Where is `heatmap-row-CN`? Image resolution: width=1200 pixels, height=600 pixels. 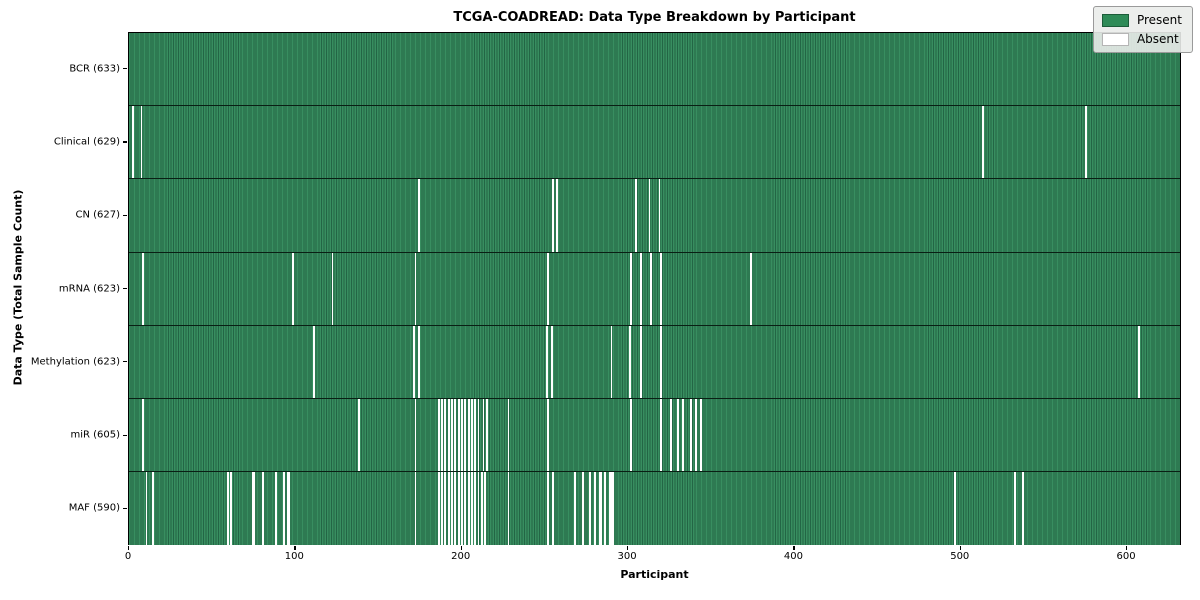 heatmap-row-CN is located at coordinates (654, 216).